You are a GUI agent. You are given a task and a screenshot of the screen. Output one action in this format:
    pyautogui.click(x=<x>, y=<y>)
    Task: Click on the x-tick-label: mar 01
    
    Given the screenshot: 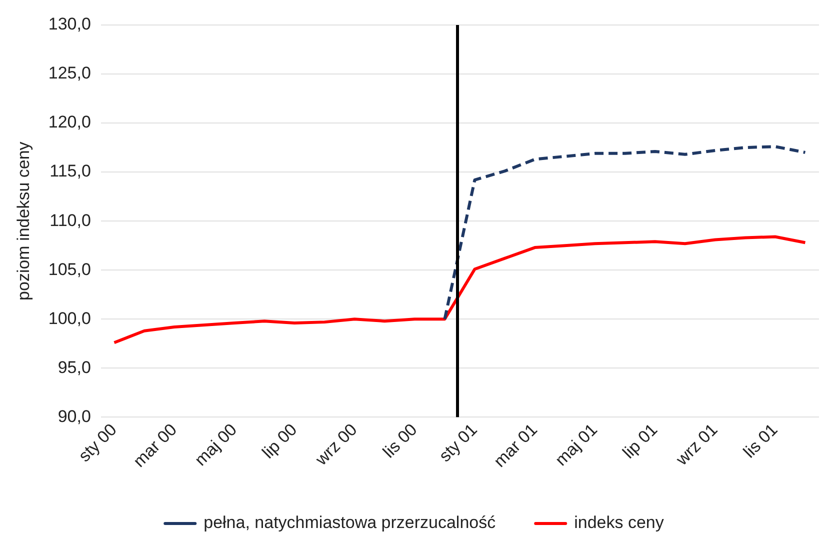 What is the action you would take?
    pyautogui.click(x=515, y=445)
    